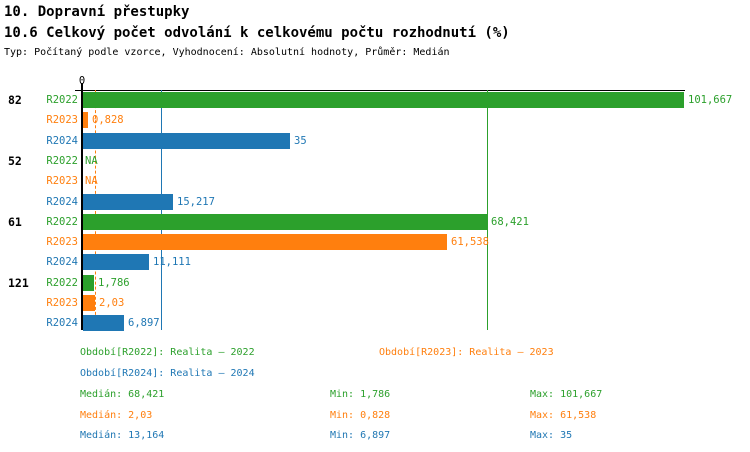 Image resolution: width=750 pixels, height=452 pixels. What do you see at coordinates (15, 161) in the screenshot?
I see `group-label: 52` at bounding box center [15, 161].